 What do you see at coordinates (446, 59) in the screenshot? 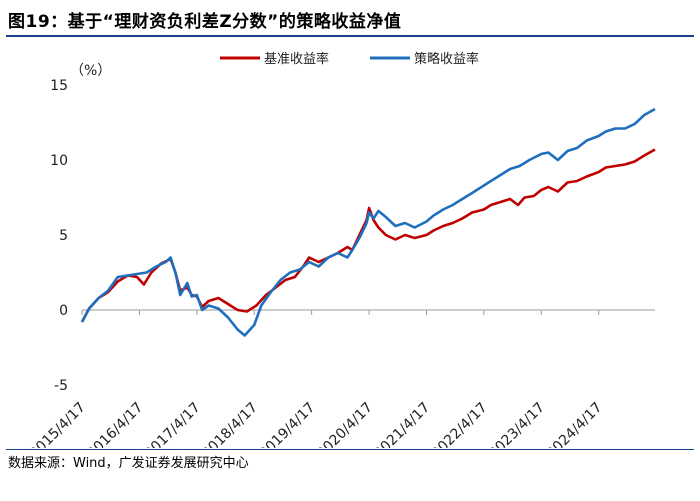
I see `legend-label: 策略收益率` at bounding box center [446, 59].